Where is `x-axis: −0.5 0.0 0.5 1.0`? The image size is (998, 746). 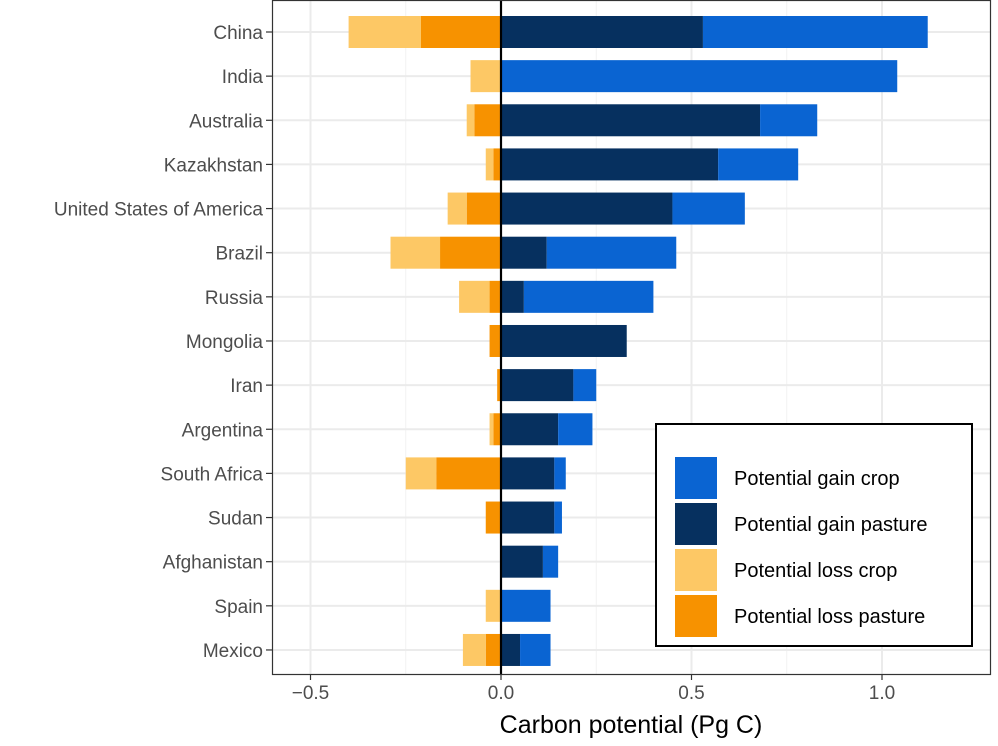
x-axis: −0.5 0.0 0.5 1.0 is located at coordinates (593, 689).